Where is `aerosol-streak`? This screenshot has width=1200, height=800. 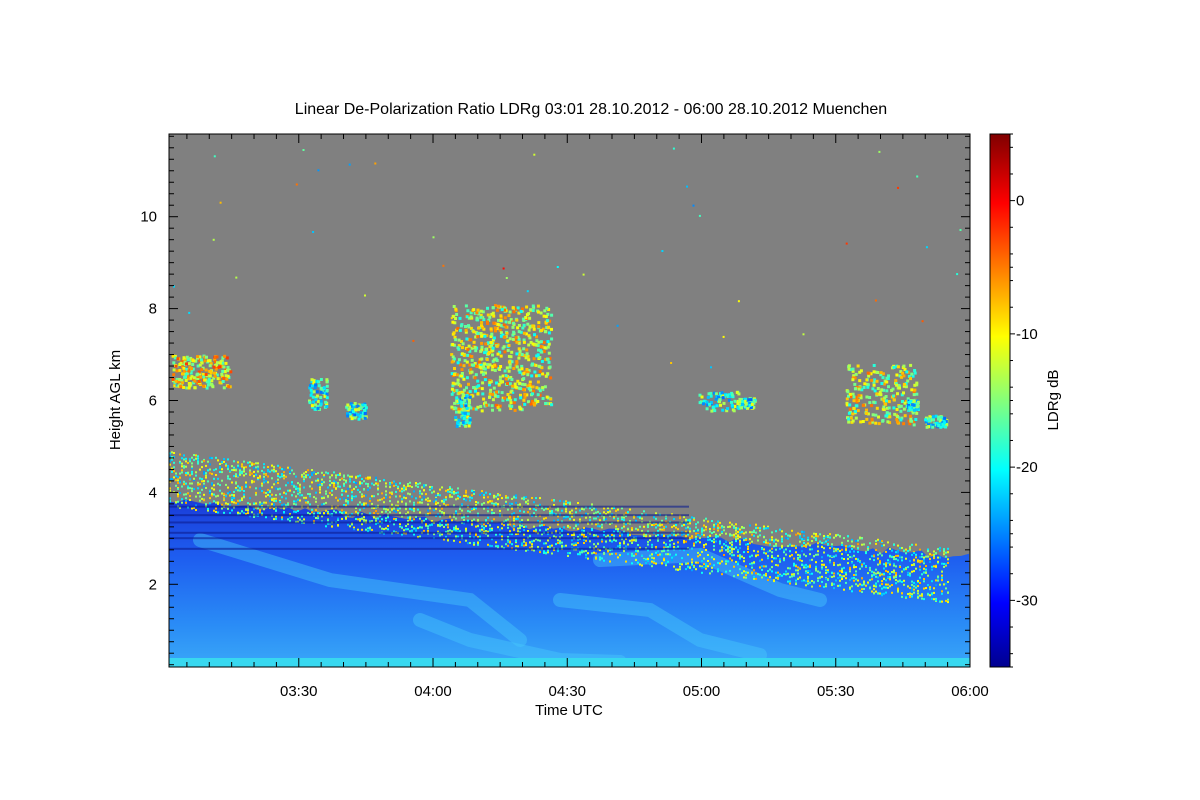
aerosol-streak is located at coordinates (360, 590).